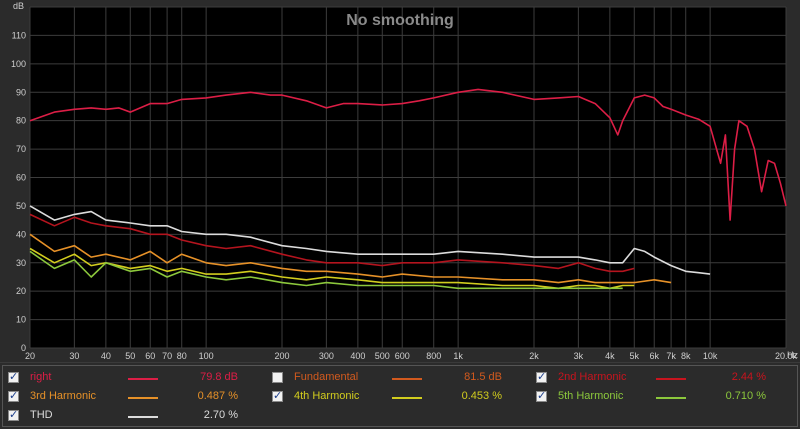  I want to click on legend-value: 0.487 %, so click(217, 396).